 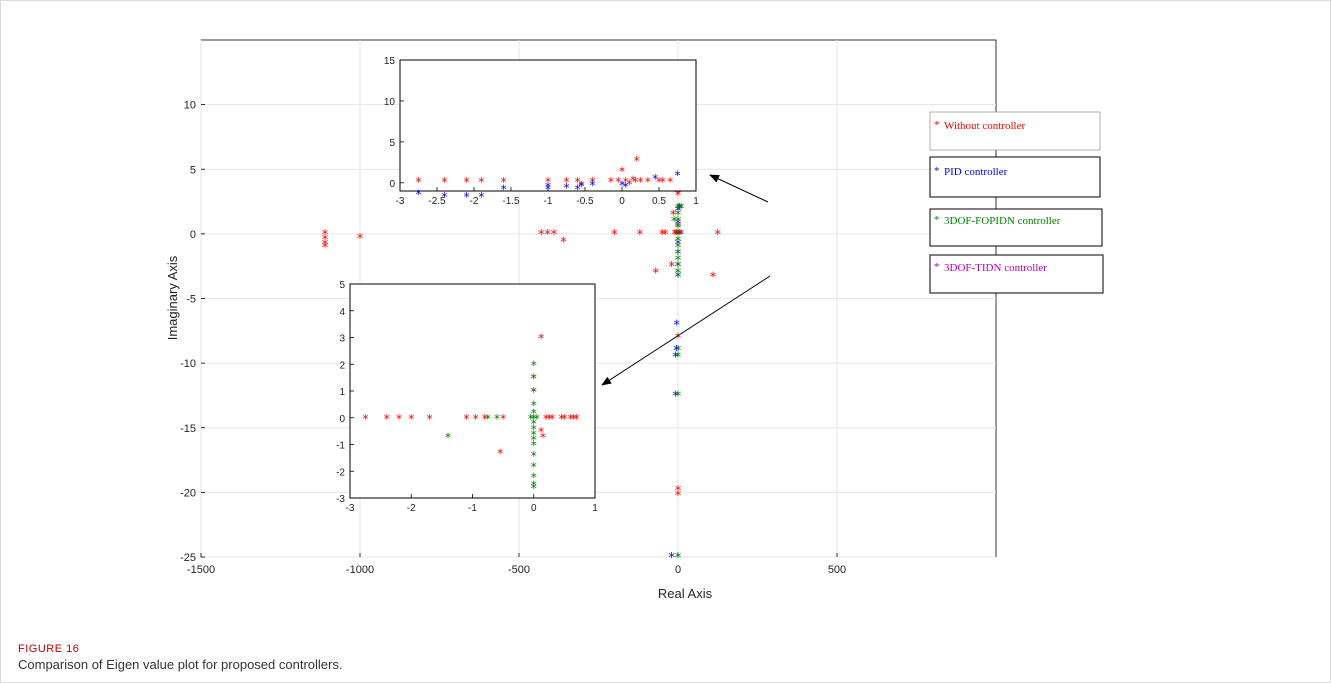 I want to click on y-tick-label: 5, so click(x=342, y=285).